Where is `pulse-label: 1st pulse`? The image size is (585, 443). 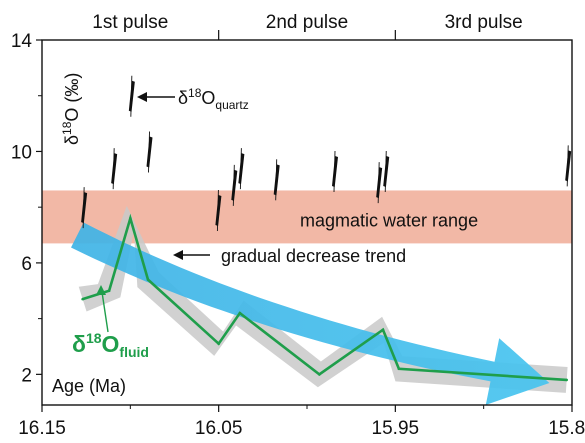 pulse-label: 1st pulse is located at coordinates (130, 22).